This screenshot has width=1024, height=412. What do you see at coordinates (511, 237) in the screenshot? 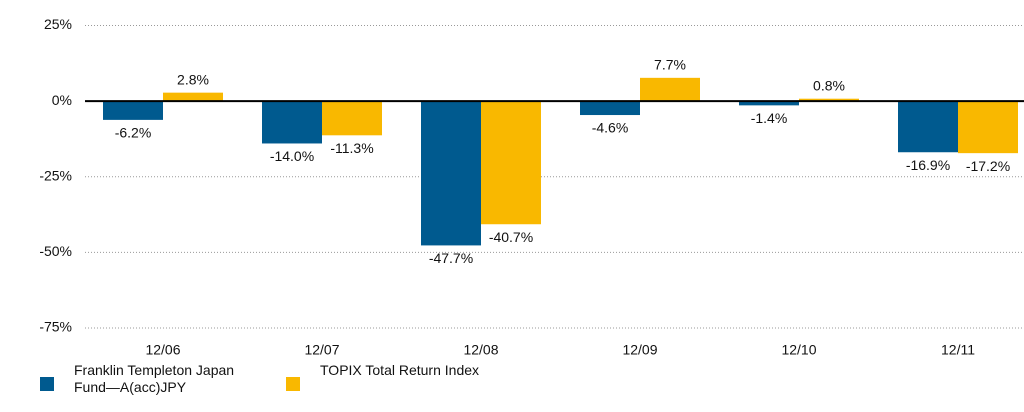
I see `value-label: -40.7%` at bounding box center [511, 237].